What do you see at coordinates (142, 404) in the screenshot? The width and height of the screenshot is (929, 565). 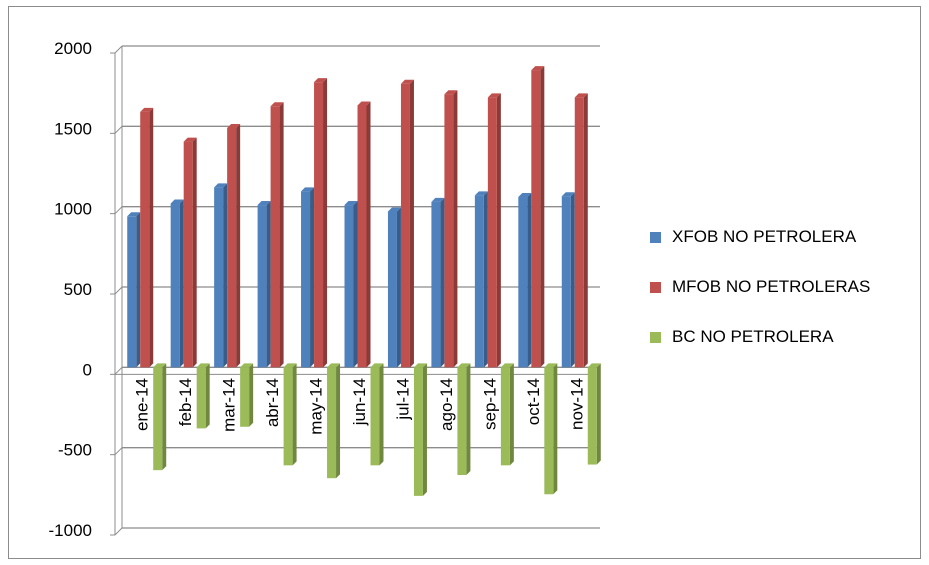 I see `x-category-label: ene-14` at bounding box center [142, 404].